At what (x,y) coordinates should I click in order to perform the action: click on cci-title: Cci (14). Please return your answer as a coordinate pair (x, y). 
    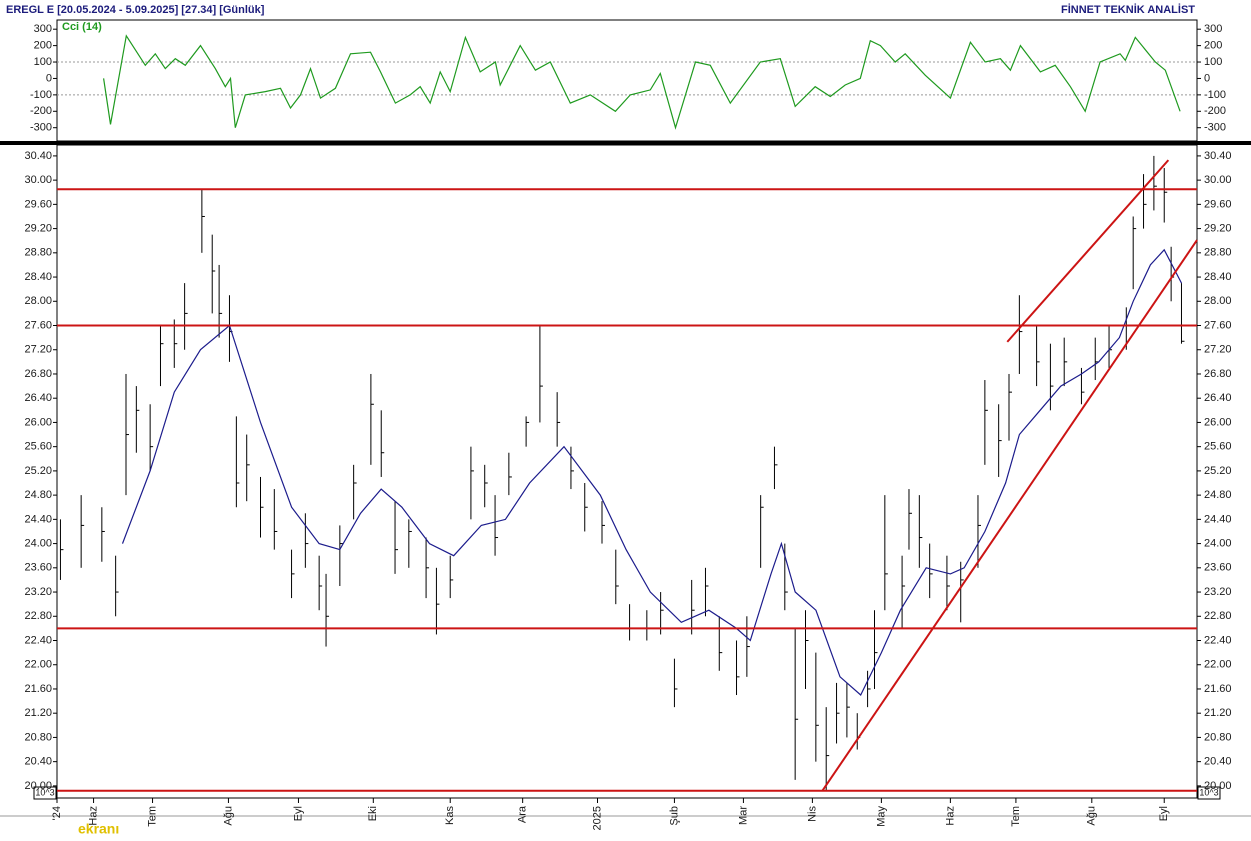
    Looking at the image, I should click on (82, 27).